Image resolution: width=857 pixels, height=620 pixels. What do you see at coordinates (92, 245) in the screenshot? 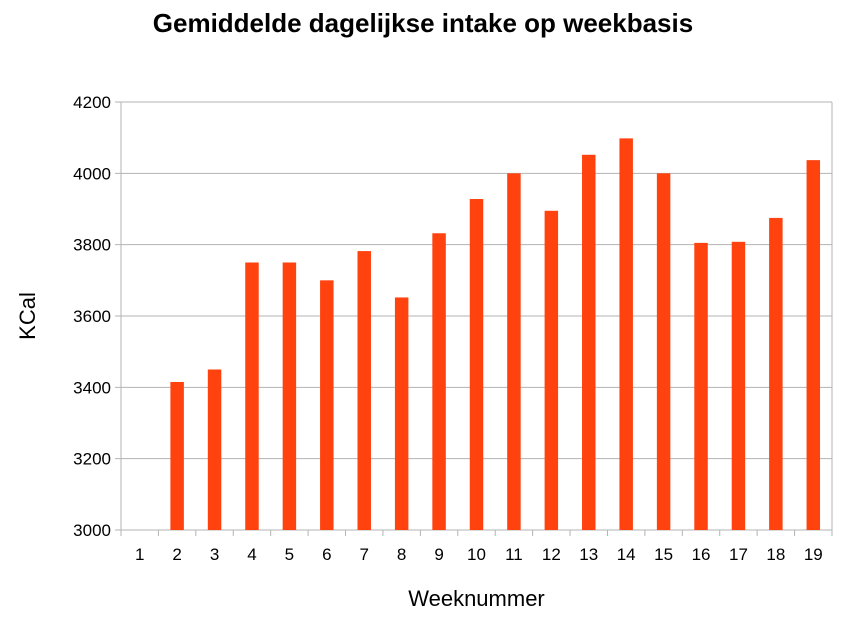
I see `y-tick-label: 3800` at bounding box center [92, 245].